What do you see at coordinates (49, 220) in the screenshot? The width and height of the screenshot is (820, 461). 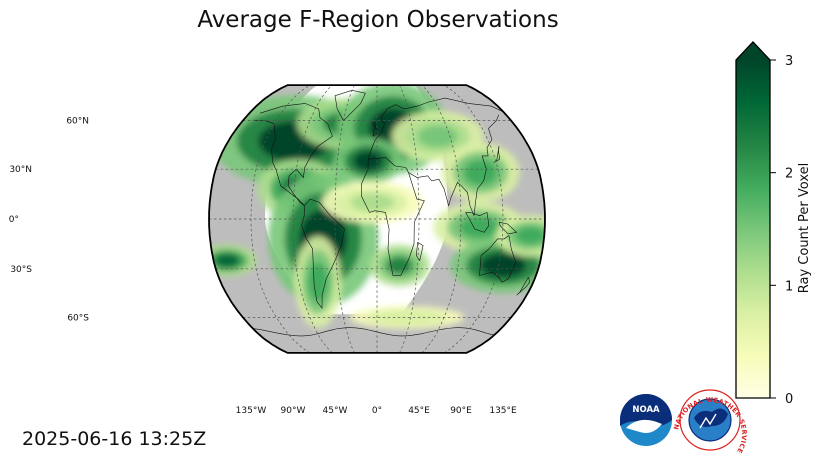 I see `latitude-labels: 60°N 30°N 0° 30°S 60°S` at bounding box center [49, 220].